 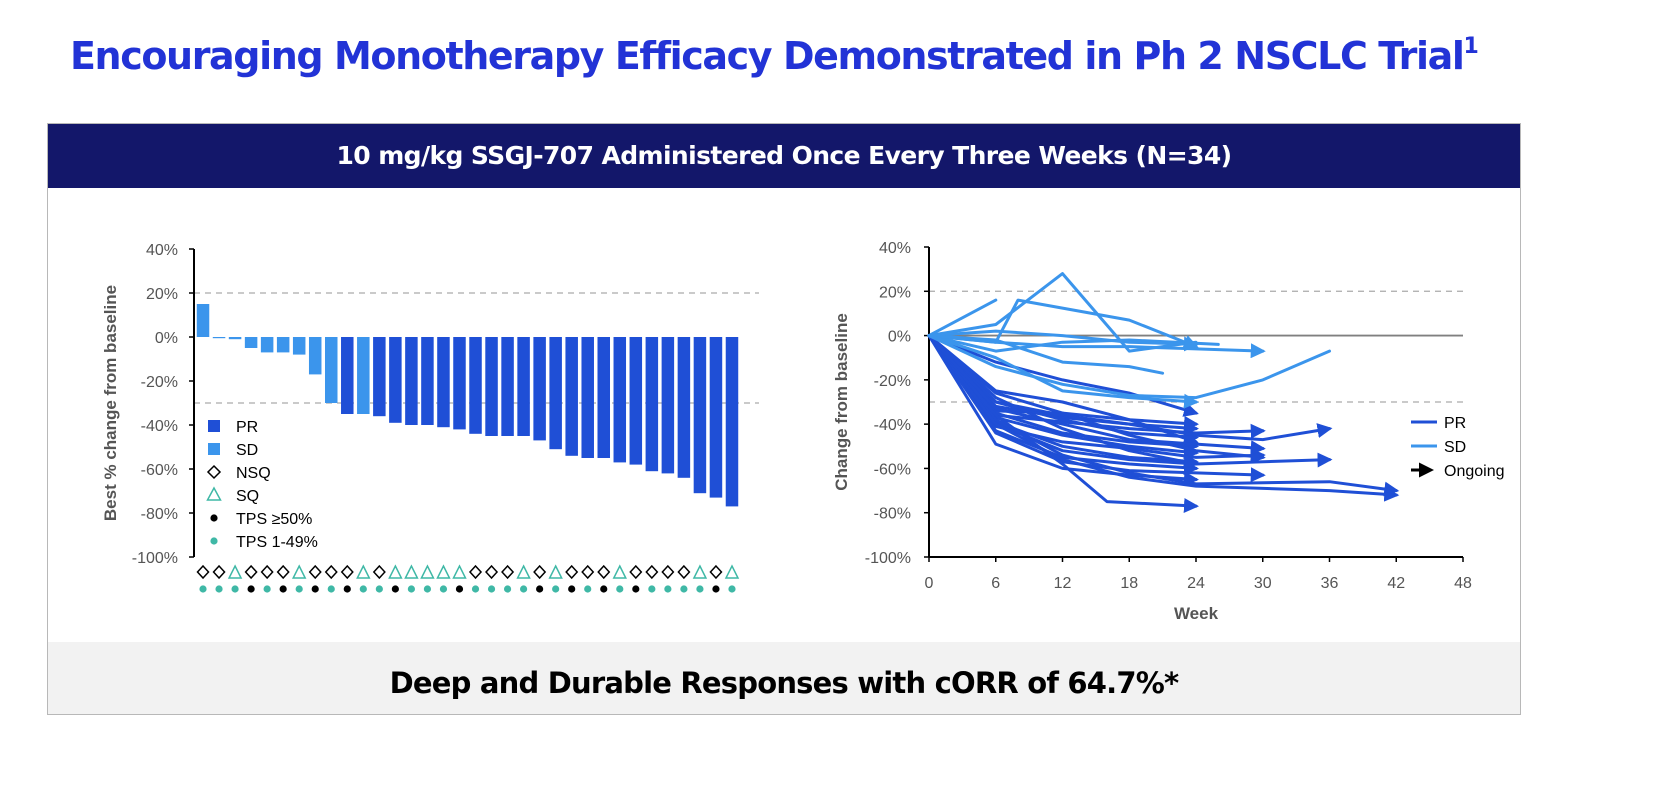 What do you see at coordinates (892, 514) in the screenshot?
I see `spider-y-tick-label: -80%` at bounding box center [892, 514].